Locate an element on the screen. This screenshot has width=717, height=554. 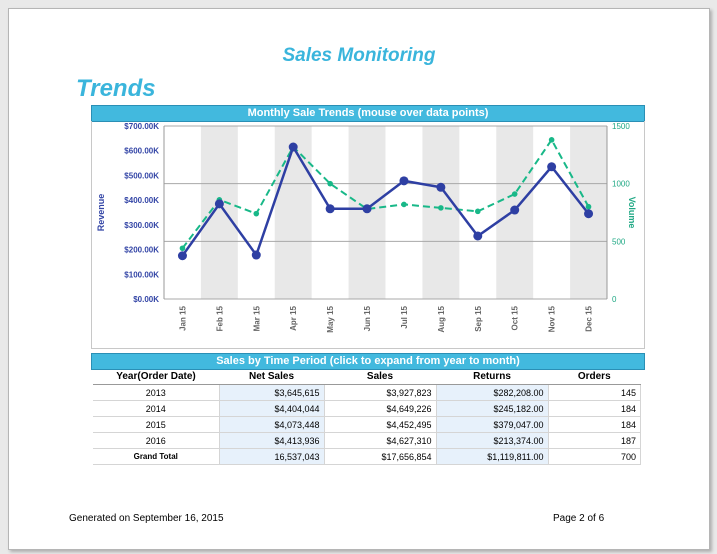
net-sales-cell: $3,645,615 is located at coordinates (272, 392).